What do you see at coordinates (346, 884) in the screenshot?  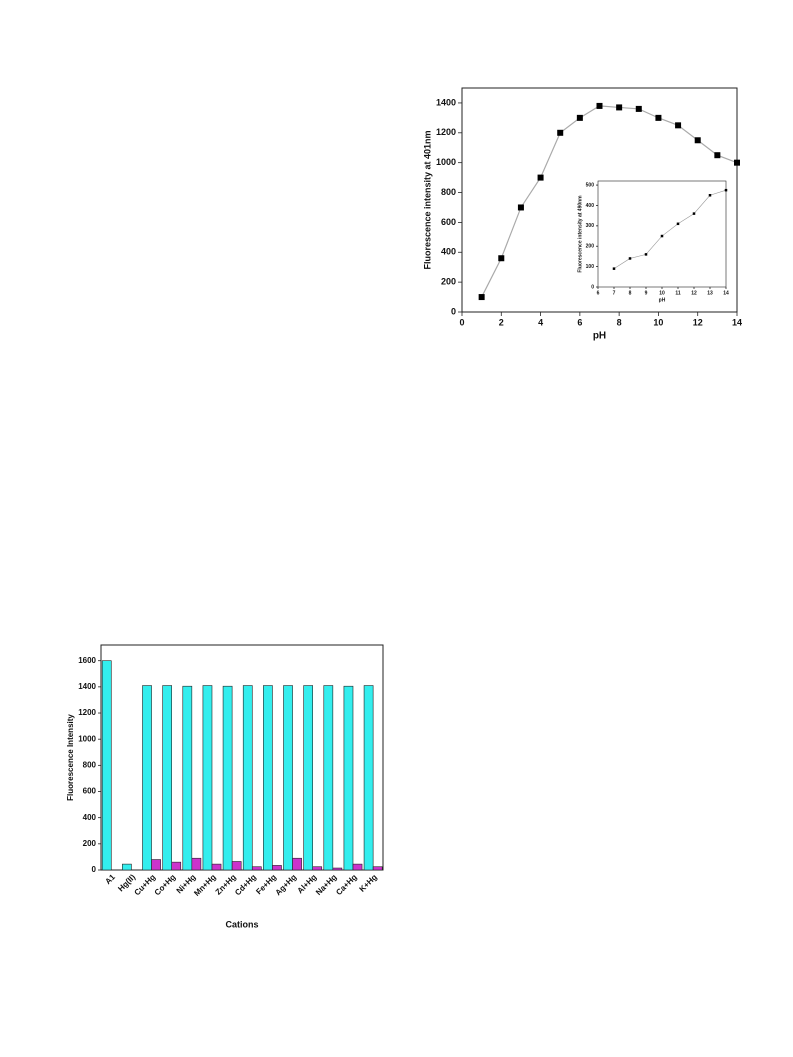 I see `x-tick-label: Ca+Hg` at bounding box center [346, 884].